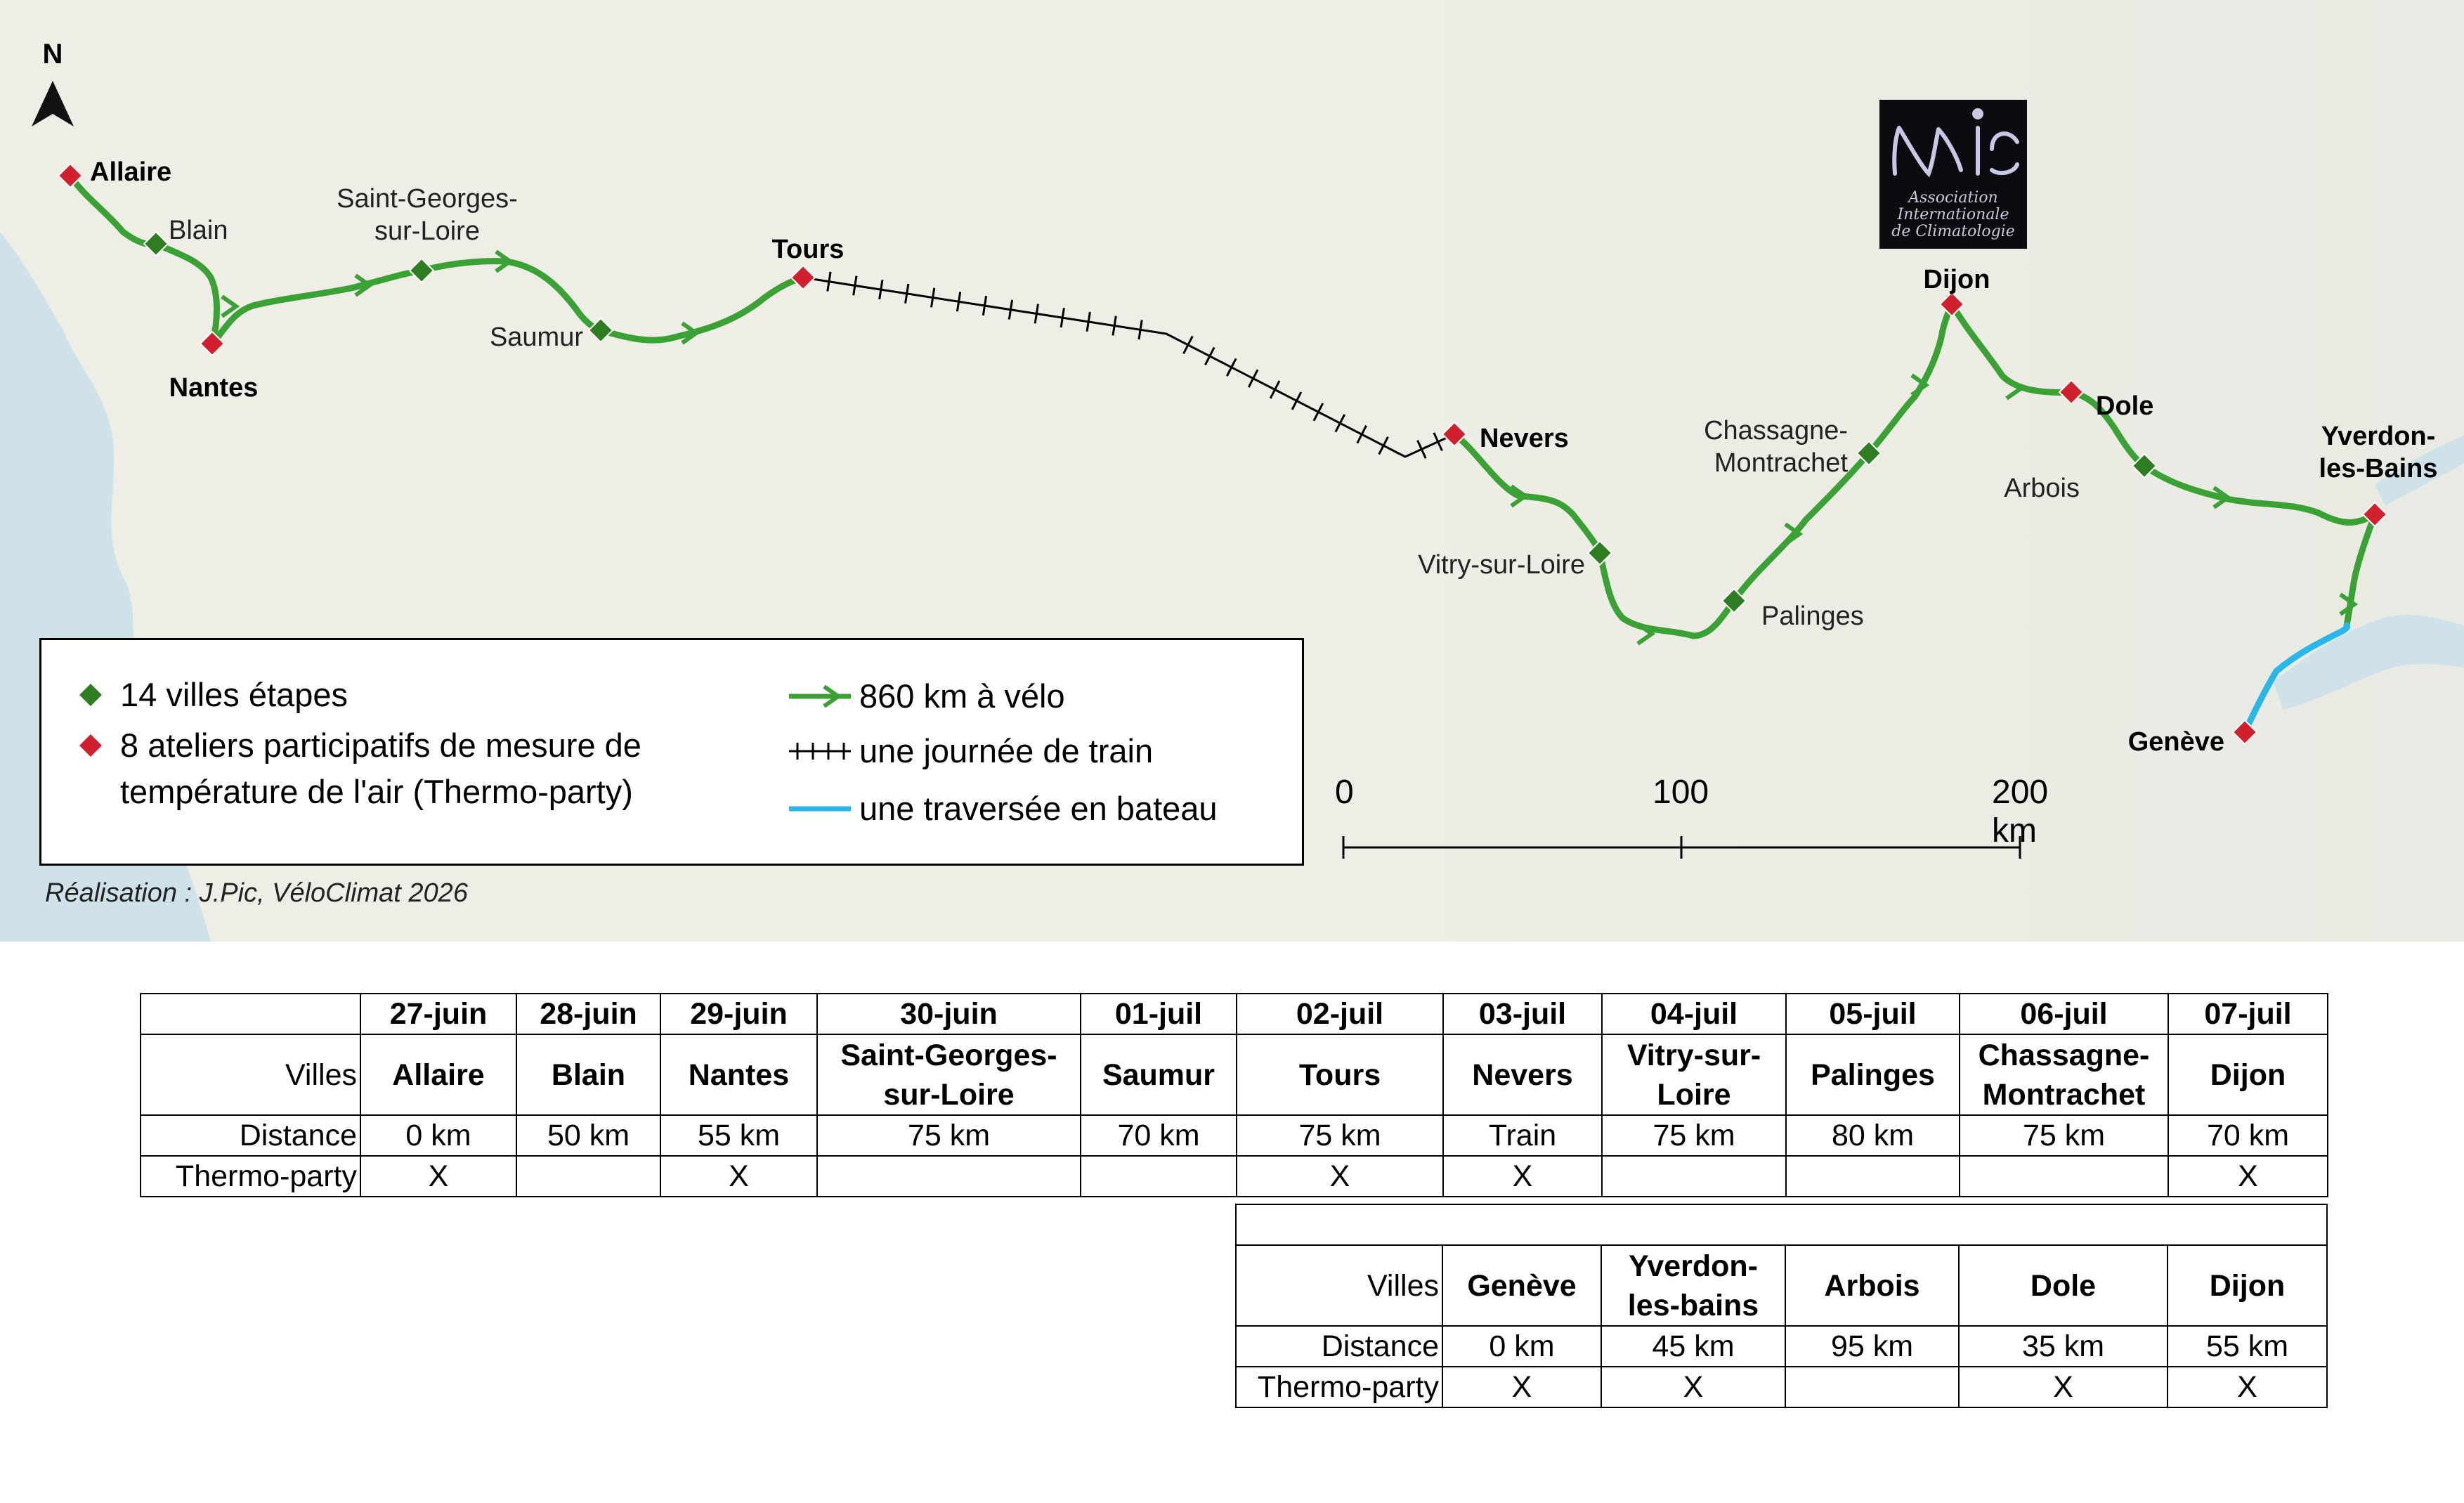  What do you see at coordinates (2420, 471) in the screenshot?
I see `lake-neuchatel` at bounding box center [2420, 471].